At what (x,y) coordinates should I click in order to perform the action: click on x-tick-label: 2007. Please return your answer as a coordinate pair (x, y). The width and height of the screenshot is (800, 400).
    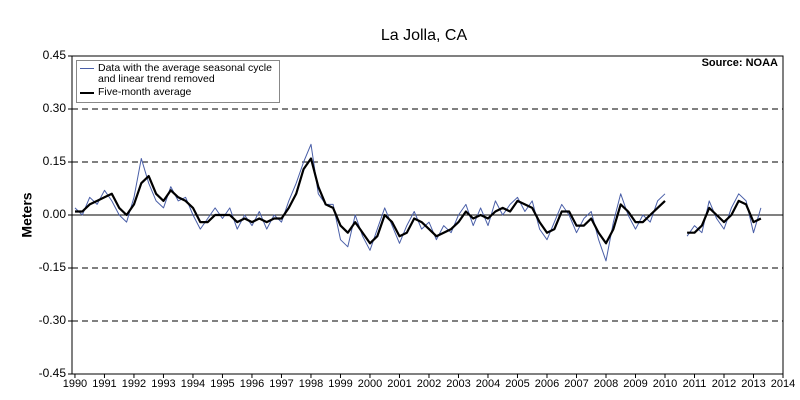
    Looking at the image, I should click on (576, 384).